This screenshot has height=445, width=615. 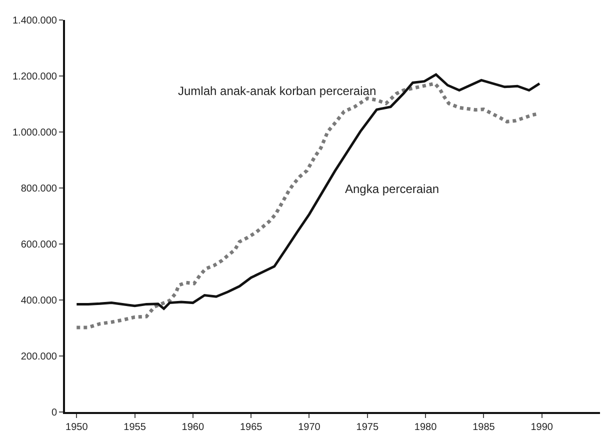 What do you see at coordinates (484, 427) in the screenshot?
I see `x-tick-label: 1985` at bounding box center [484, 427].